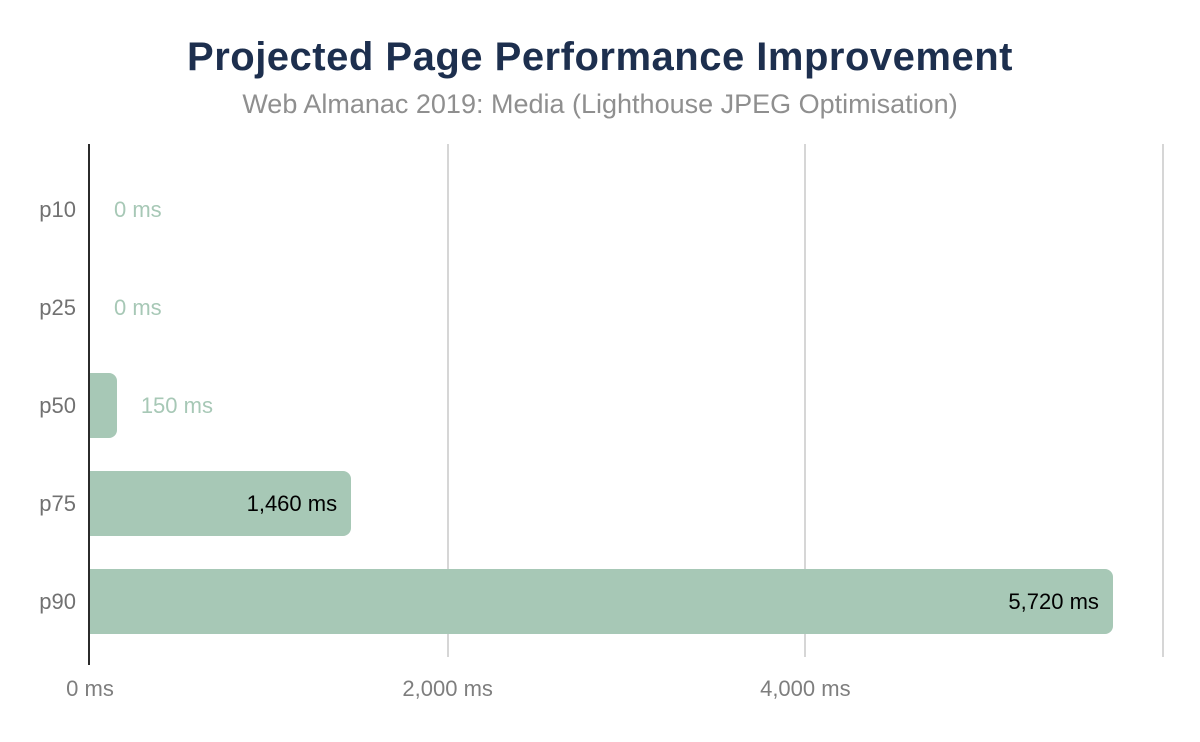 The image size is (1200, 742). What do you see at coordinates (1163, 400) in the screenshot?
I see `gridline-6000ms` at bounding box center [1163, 400].